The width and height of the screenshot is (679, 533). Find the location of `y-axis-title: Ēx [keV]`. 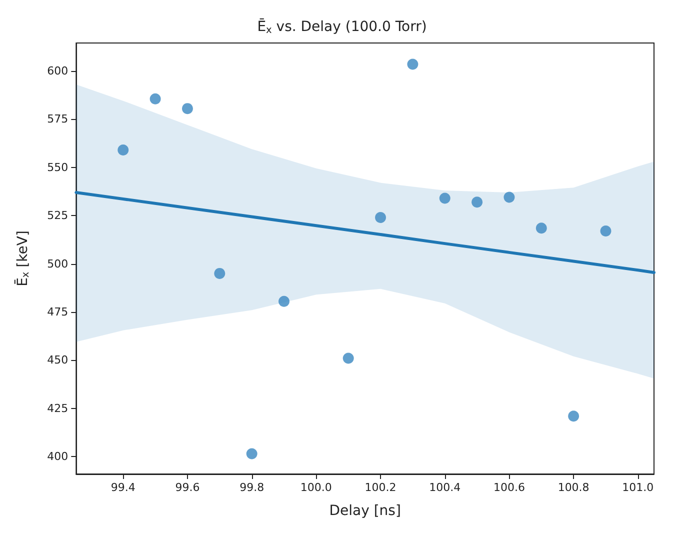

y-axis-title: Ēx [keV] is located at coordinates (23, 258).